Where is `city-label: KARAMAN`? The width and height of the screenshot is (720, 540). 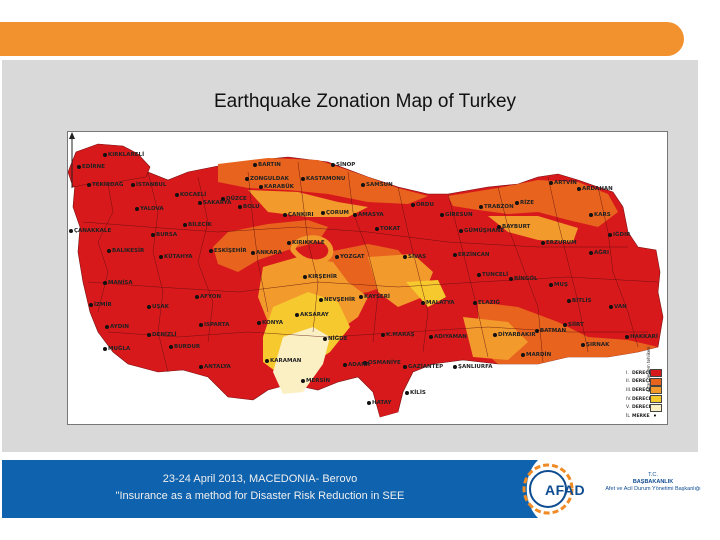
city-label: KARAMAN is located at coordinates (286, 361).